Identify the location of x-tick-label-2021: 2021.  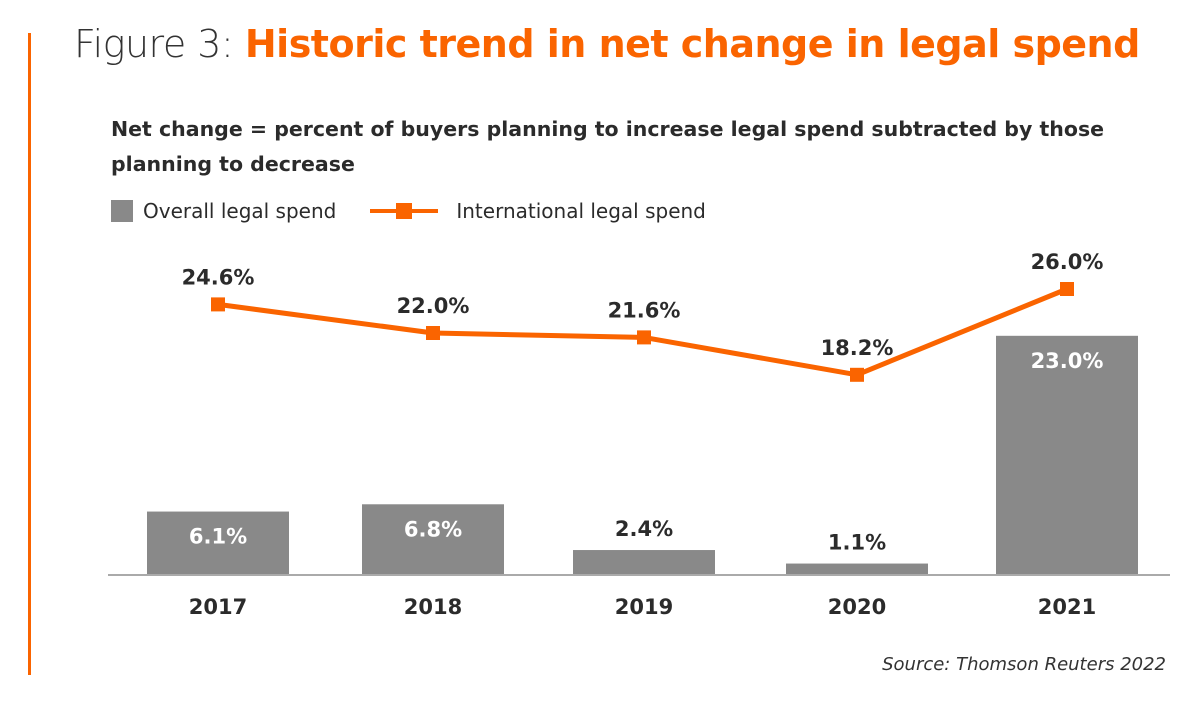
(1067, 607).